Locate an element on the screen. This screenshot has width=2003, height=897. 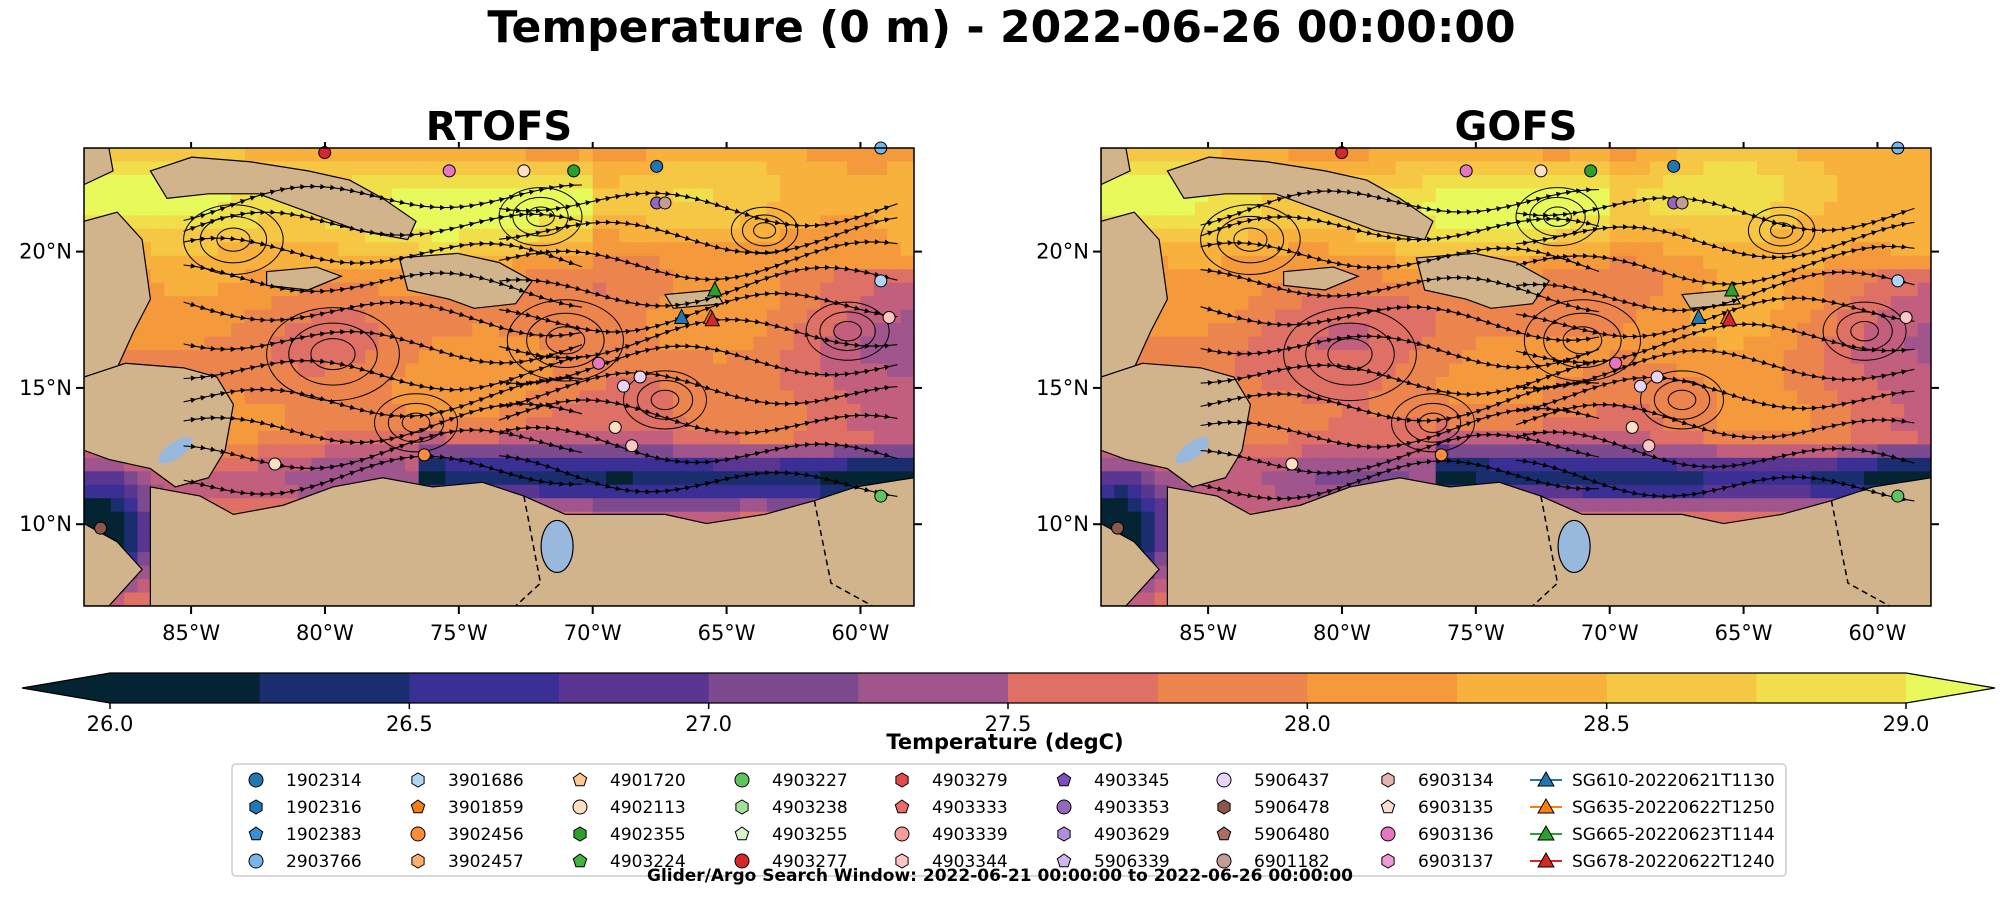
legend-item: 5906437 is located at coordinates (1273, 781).